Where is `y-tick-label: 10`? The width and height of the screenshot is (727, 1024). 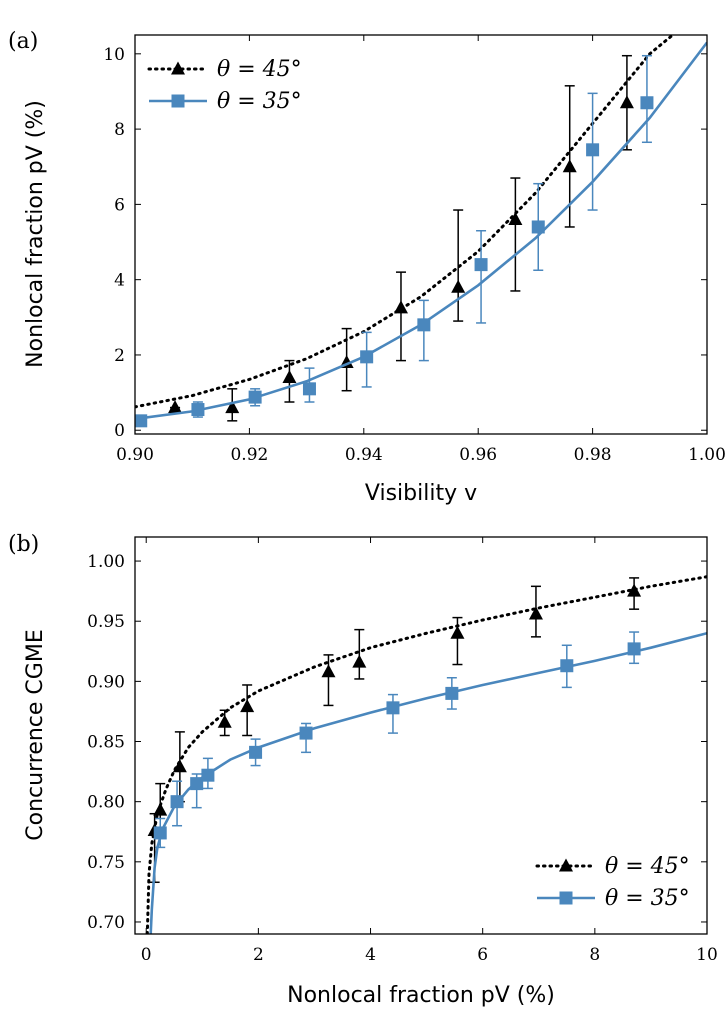
y-tick-label: 10 is located at coordinates (114, 55).